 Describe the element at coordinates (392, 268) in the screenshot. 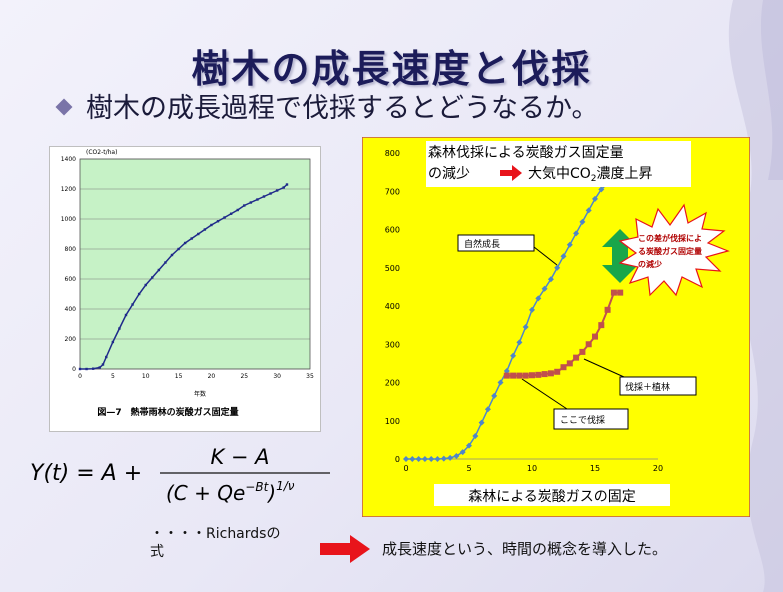

I see `right-chart-ytick: 500` at that location.